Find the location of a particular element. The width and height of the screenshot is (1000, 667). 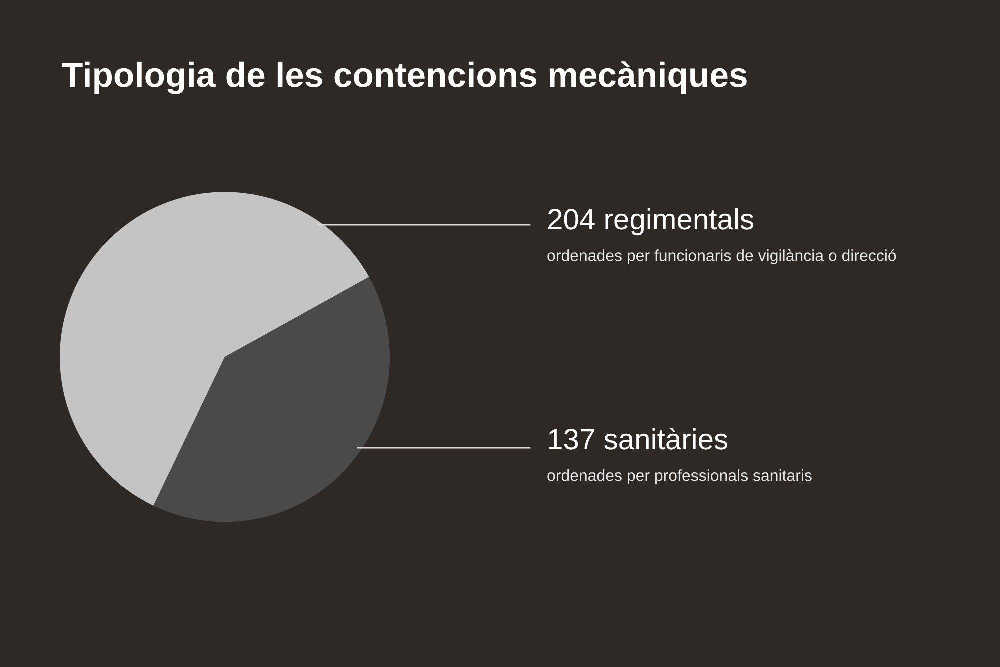

text: ordenades per funcionaris de vigilància o direcció is located at coordinates (722, 257).